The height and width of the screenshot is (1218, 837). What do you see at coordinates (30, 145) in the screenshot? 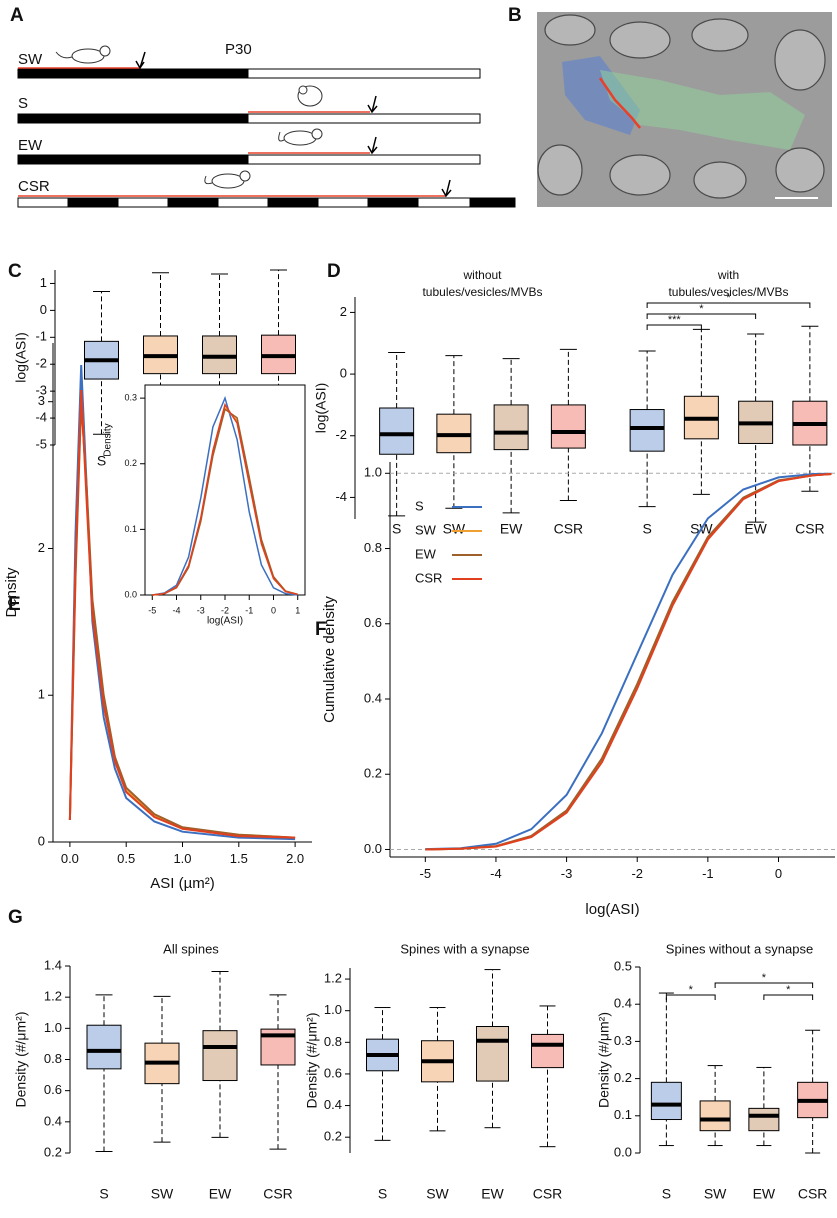
I see `row-label: EW` at bounding box center [30, 145].